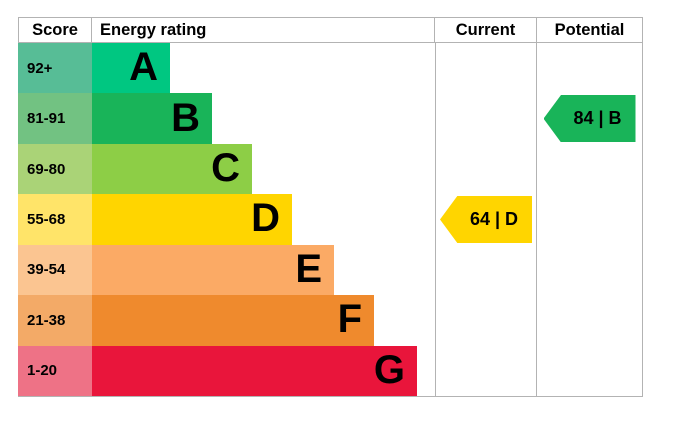 The width and height of the screenshot is (685, 421). Describe the element at coordinates (597, 118) in the screenshot. I see `potential-rating-label: 84 | B` at that location.